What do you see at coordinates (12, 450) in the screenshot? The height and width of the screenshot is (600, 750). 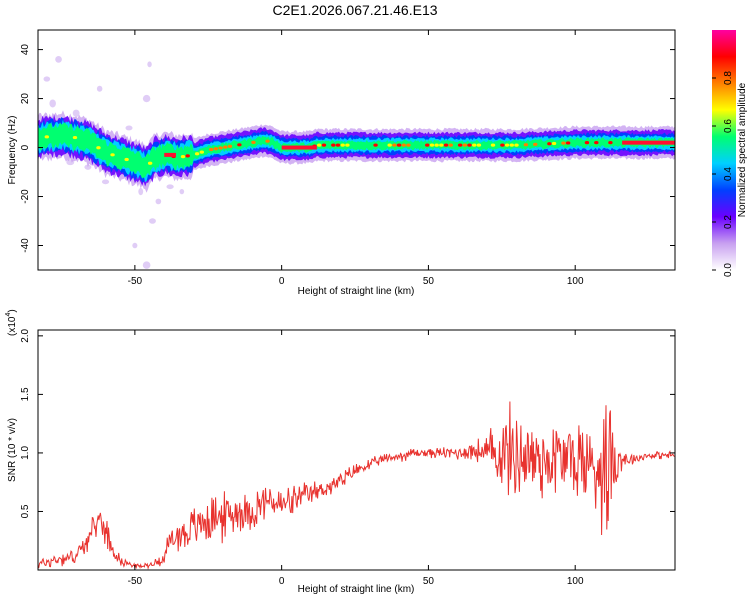 I see `snr-y-label: SNR (10 * v/v)` at bounding box center [12, 450].